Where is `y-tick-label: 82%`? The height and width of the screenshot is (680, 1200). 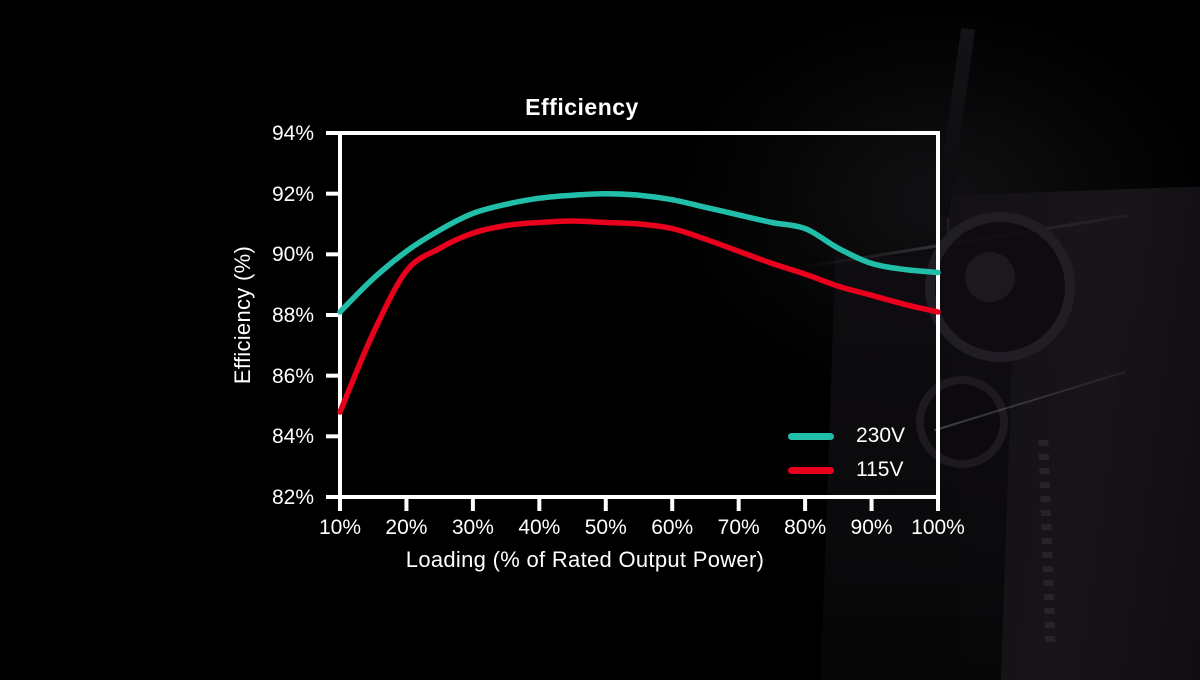
y-tick-label: 82% is located at coordinates (292, 497).